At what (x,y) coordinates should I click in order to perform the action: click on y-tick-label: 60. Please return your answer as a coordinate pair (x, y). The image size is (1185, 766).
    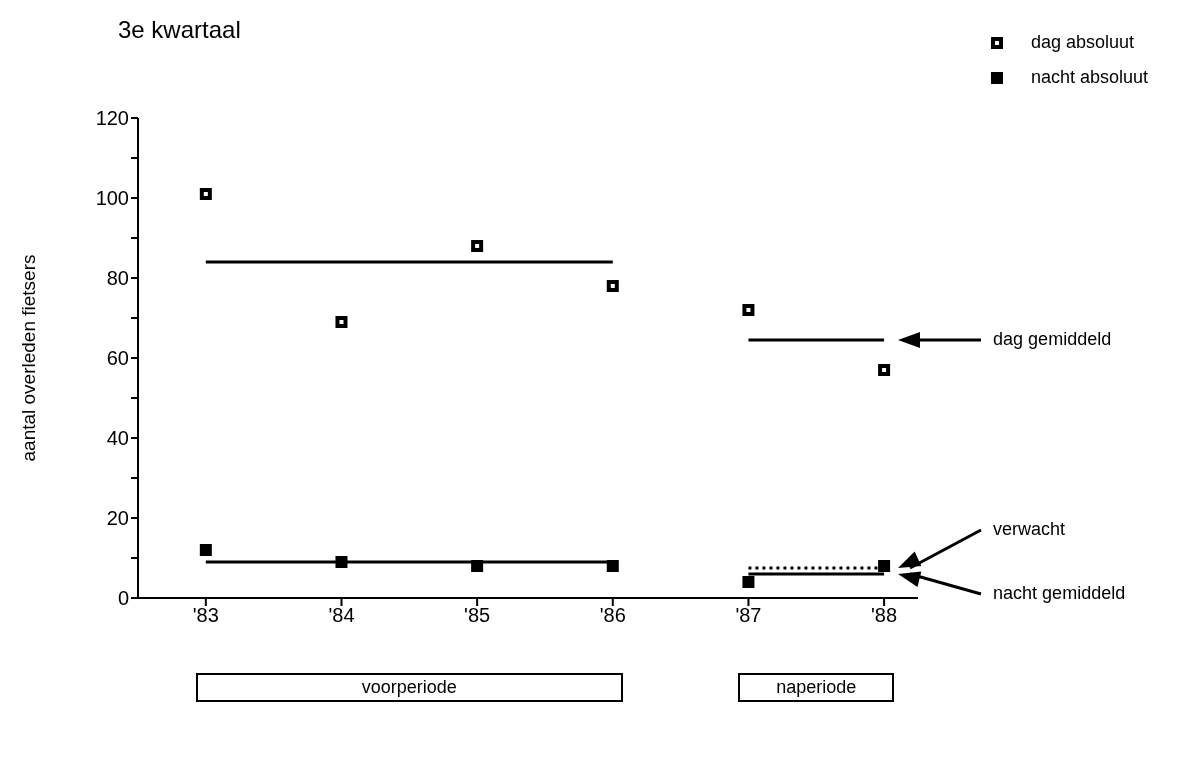
    Looking at the image, I should click on (117, 358).